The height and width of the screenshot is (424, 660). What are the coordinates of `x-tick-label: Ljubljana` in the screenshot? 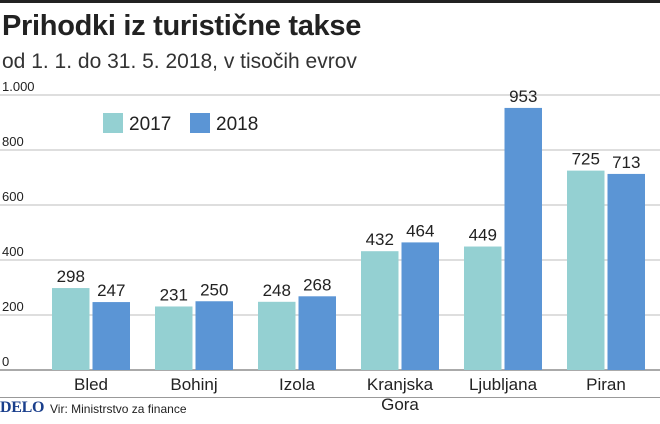 It's located at (503, 384).